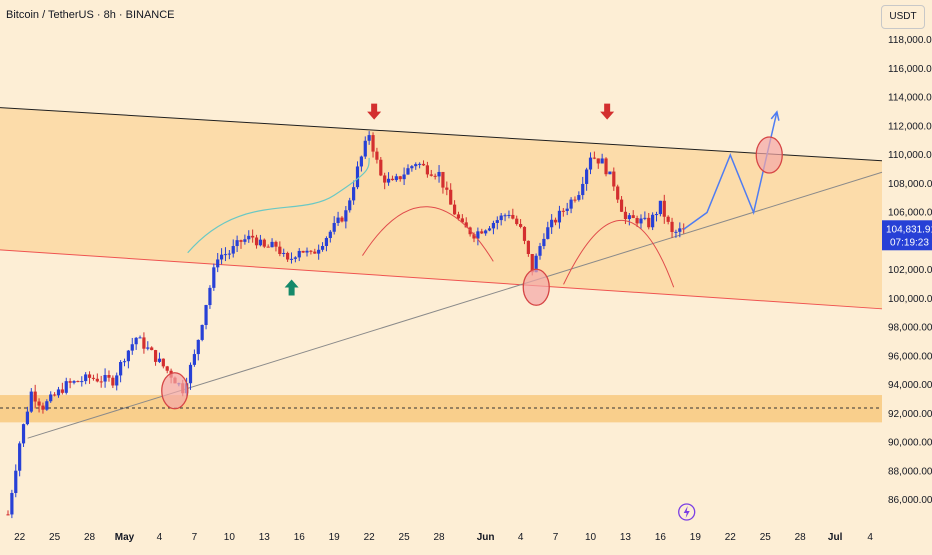  I want to click on lower-channel-line, so click(441, 279).